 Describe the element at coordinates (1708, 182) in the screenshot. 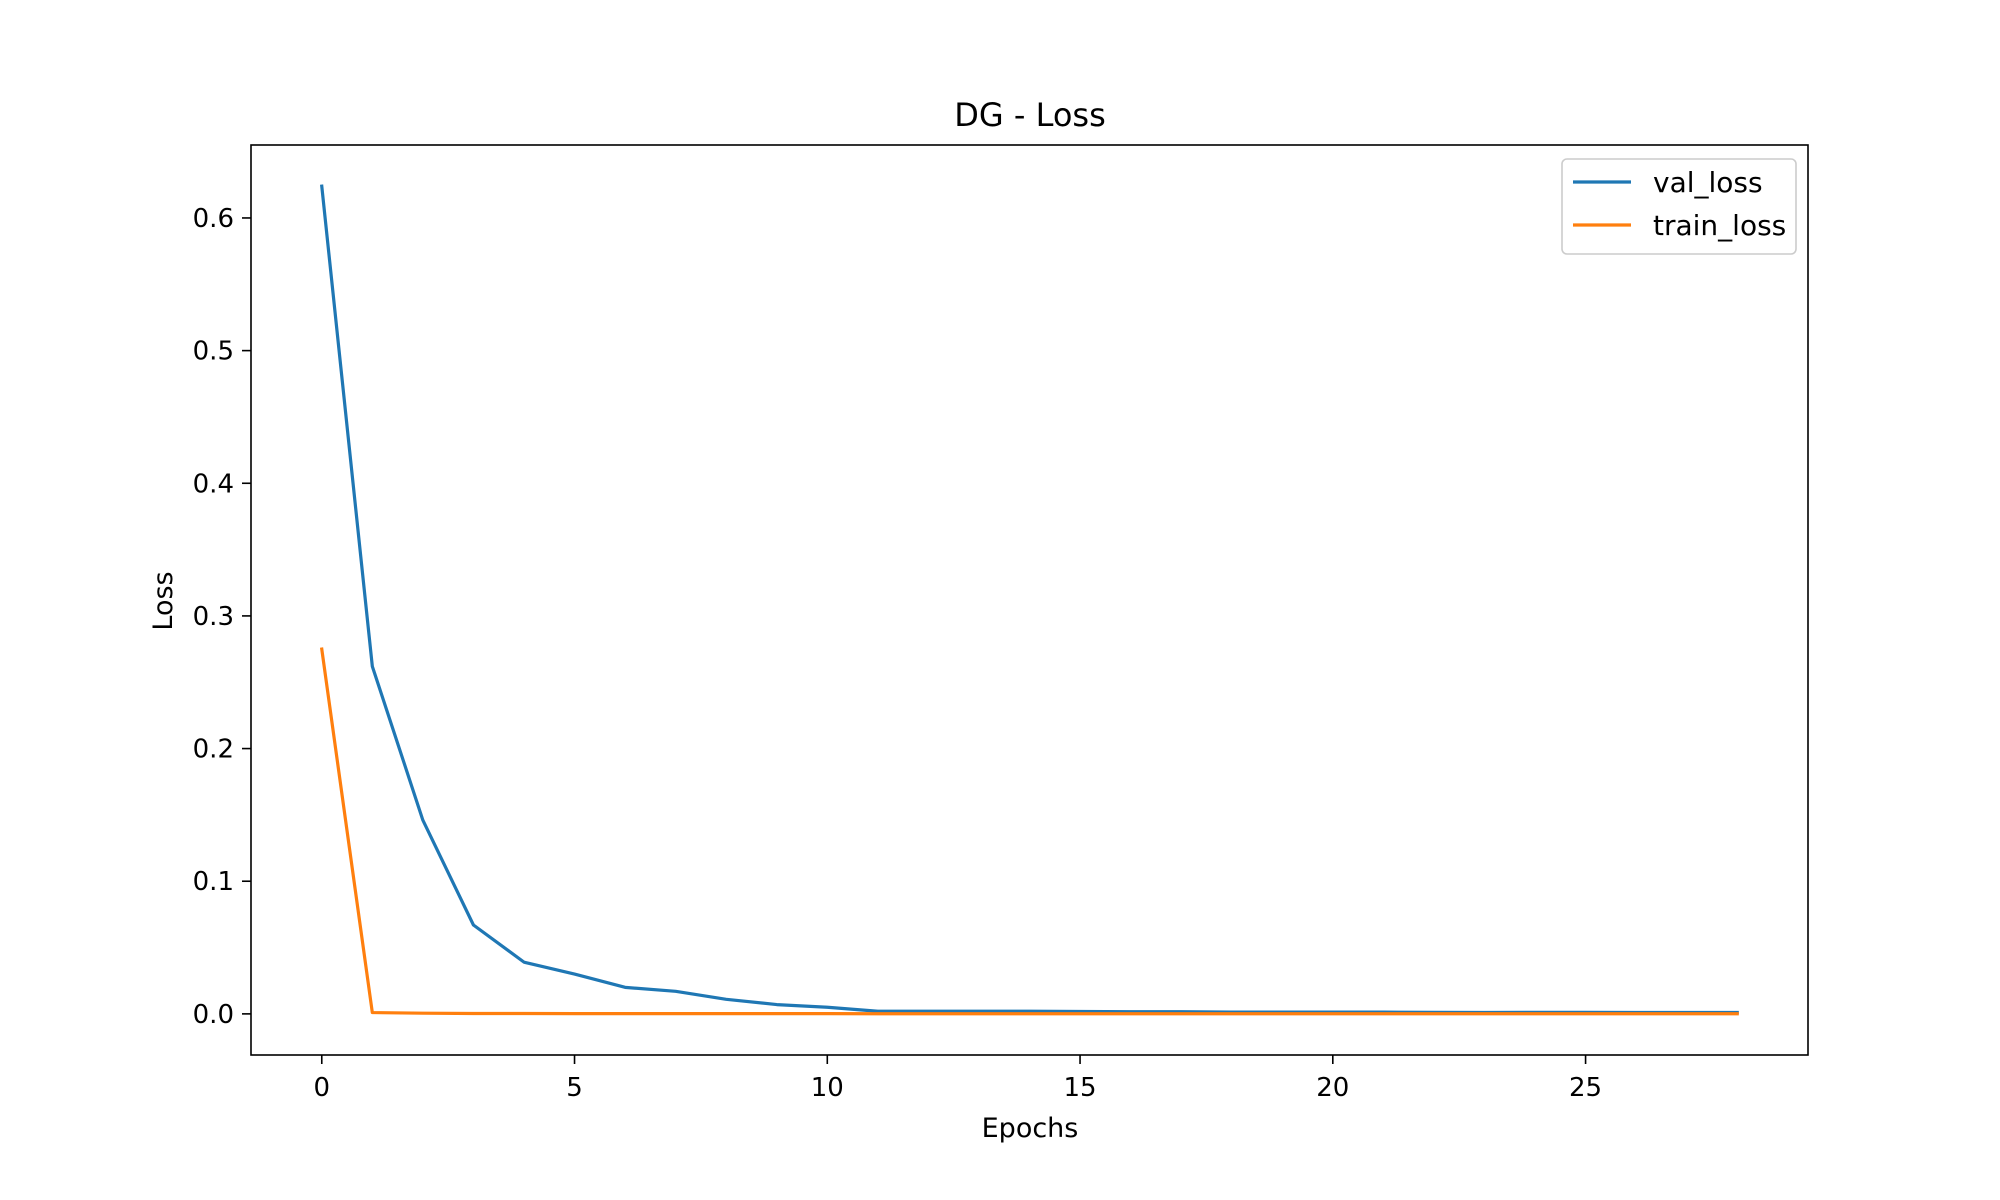

I see `legend-label-val_loss: val_loss` at that location.